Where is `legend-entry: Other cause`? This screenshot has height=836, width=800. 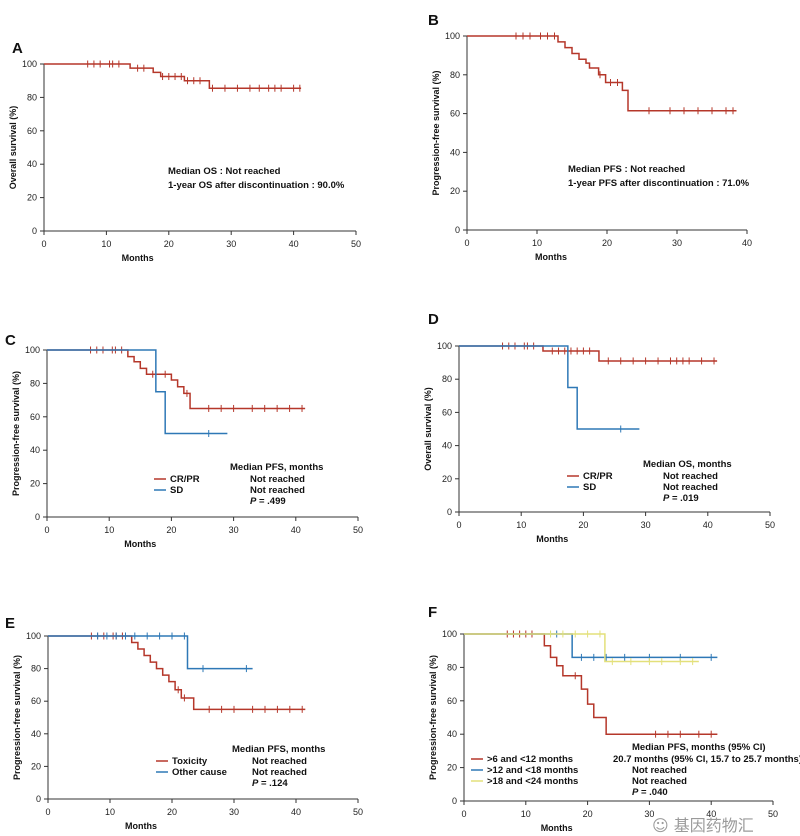
legend-entry: Other cause is located at coordinates (199, 772).